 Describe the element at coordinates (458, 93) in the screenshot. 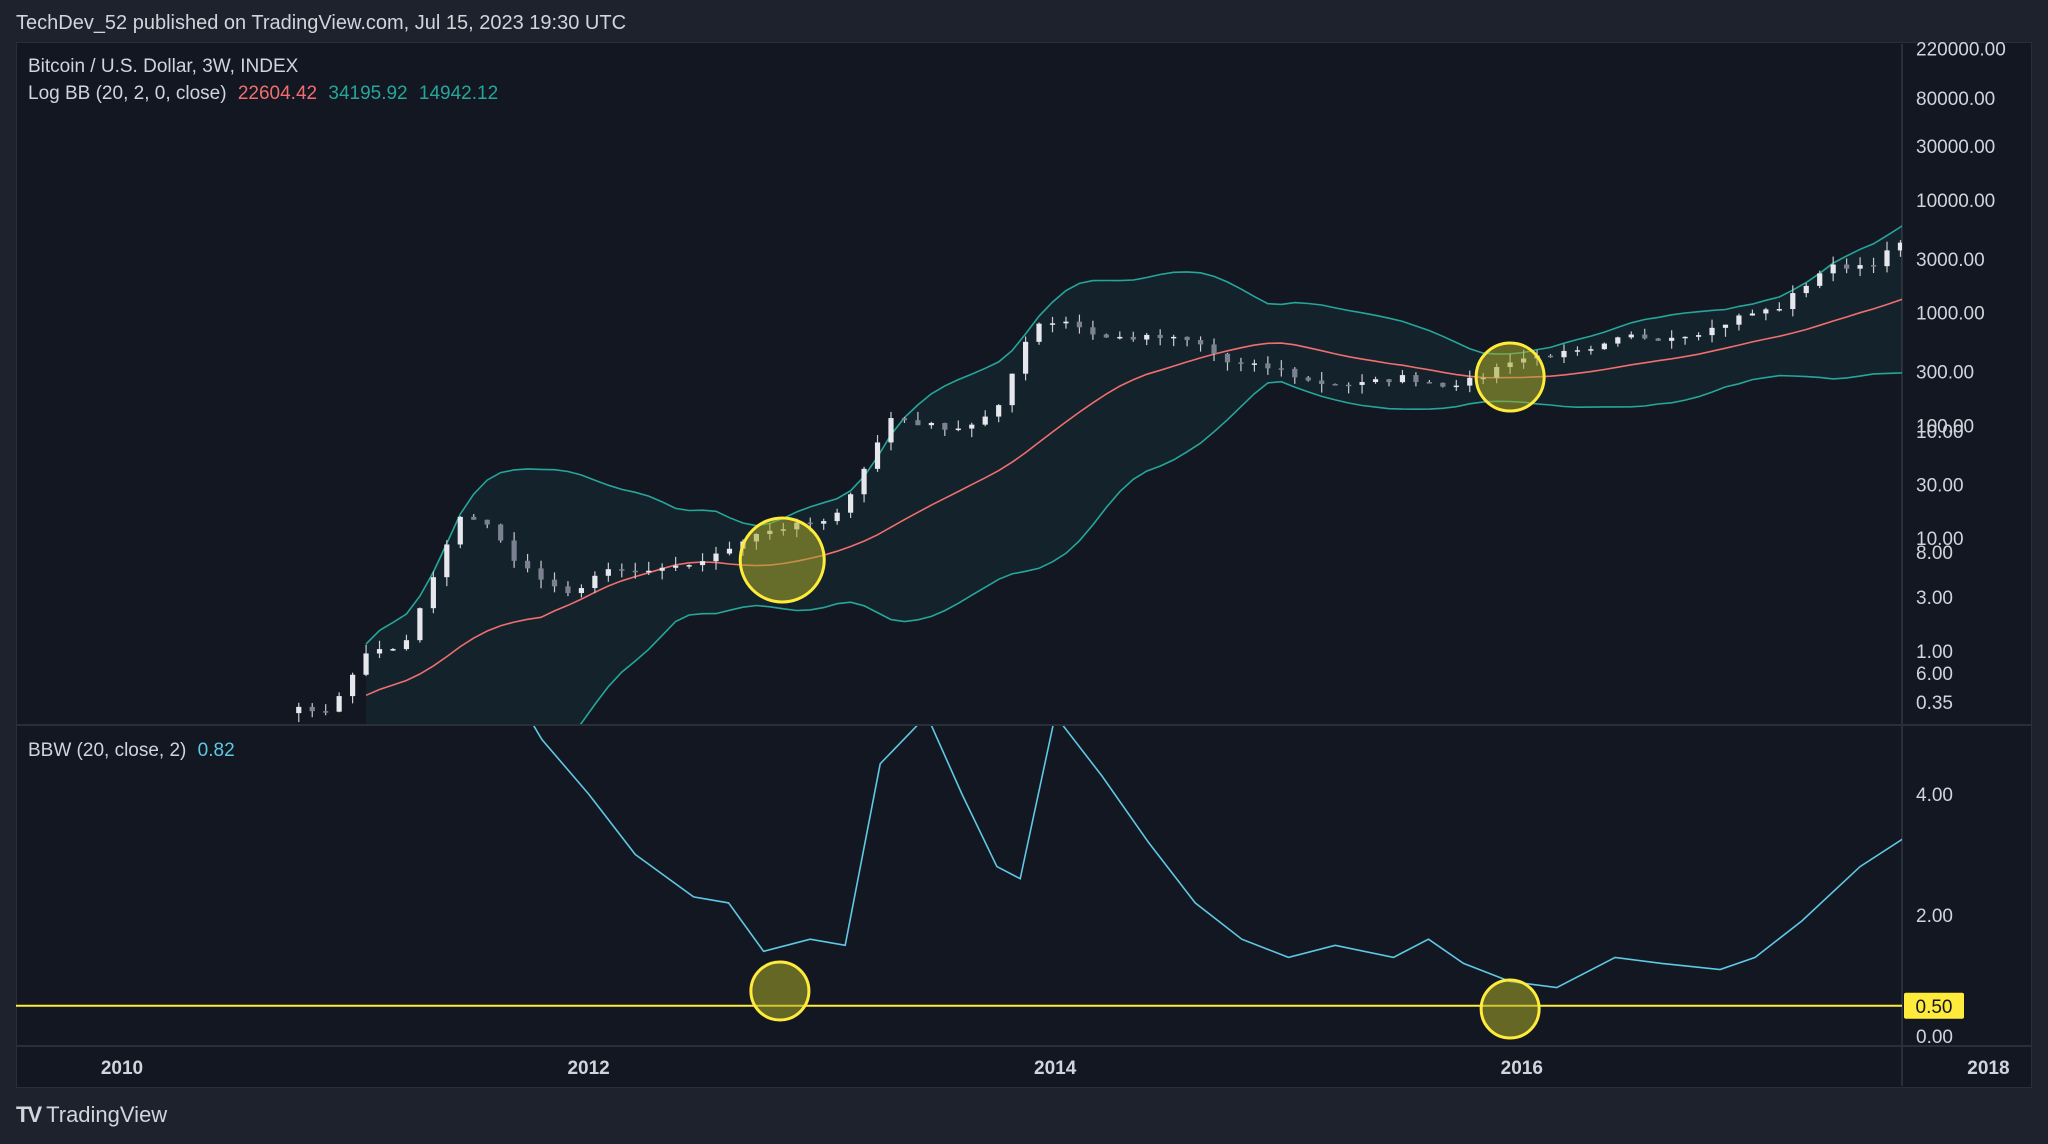

I see `bb-lower-value: 14942.12` at that location.